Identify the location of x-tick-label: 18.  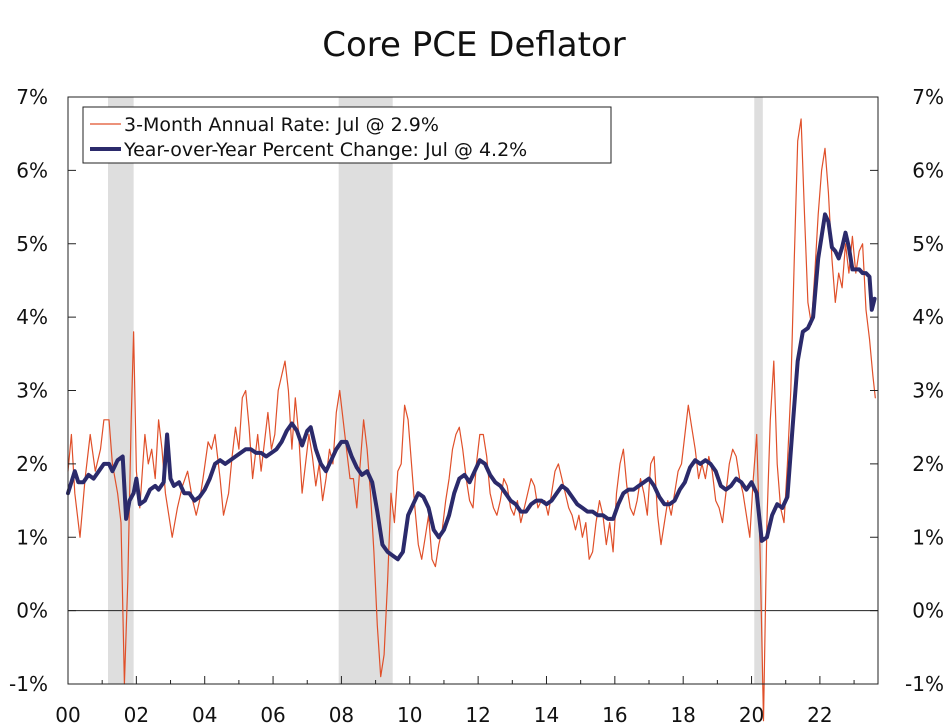
(682, 715).